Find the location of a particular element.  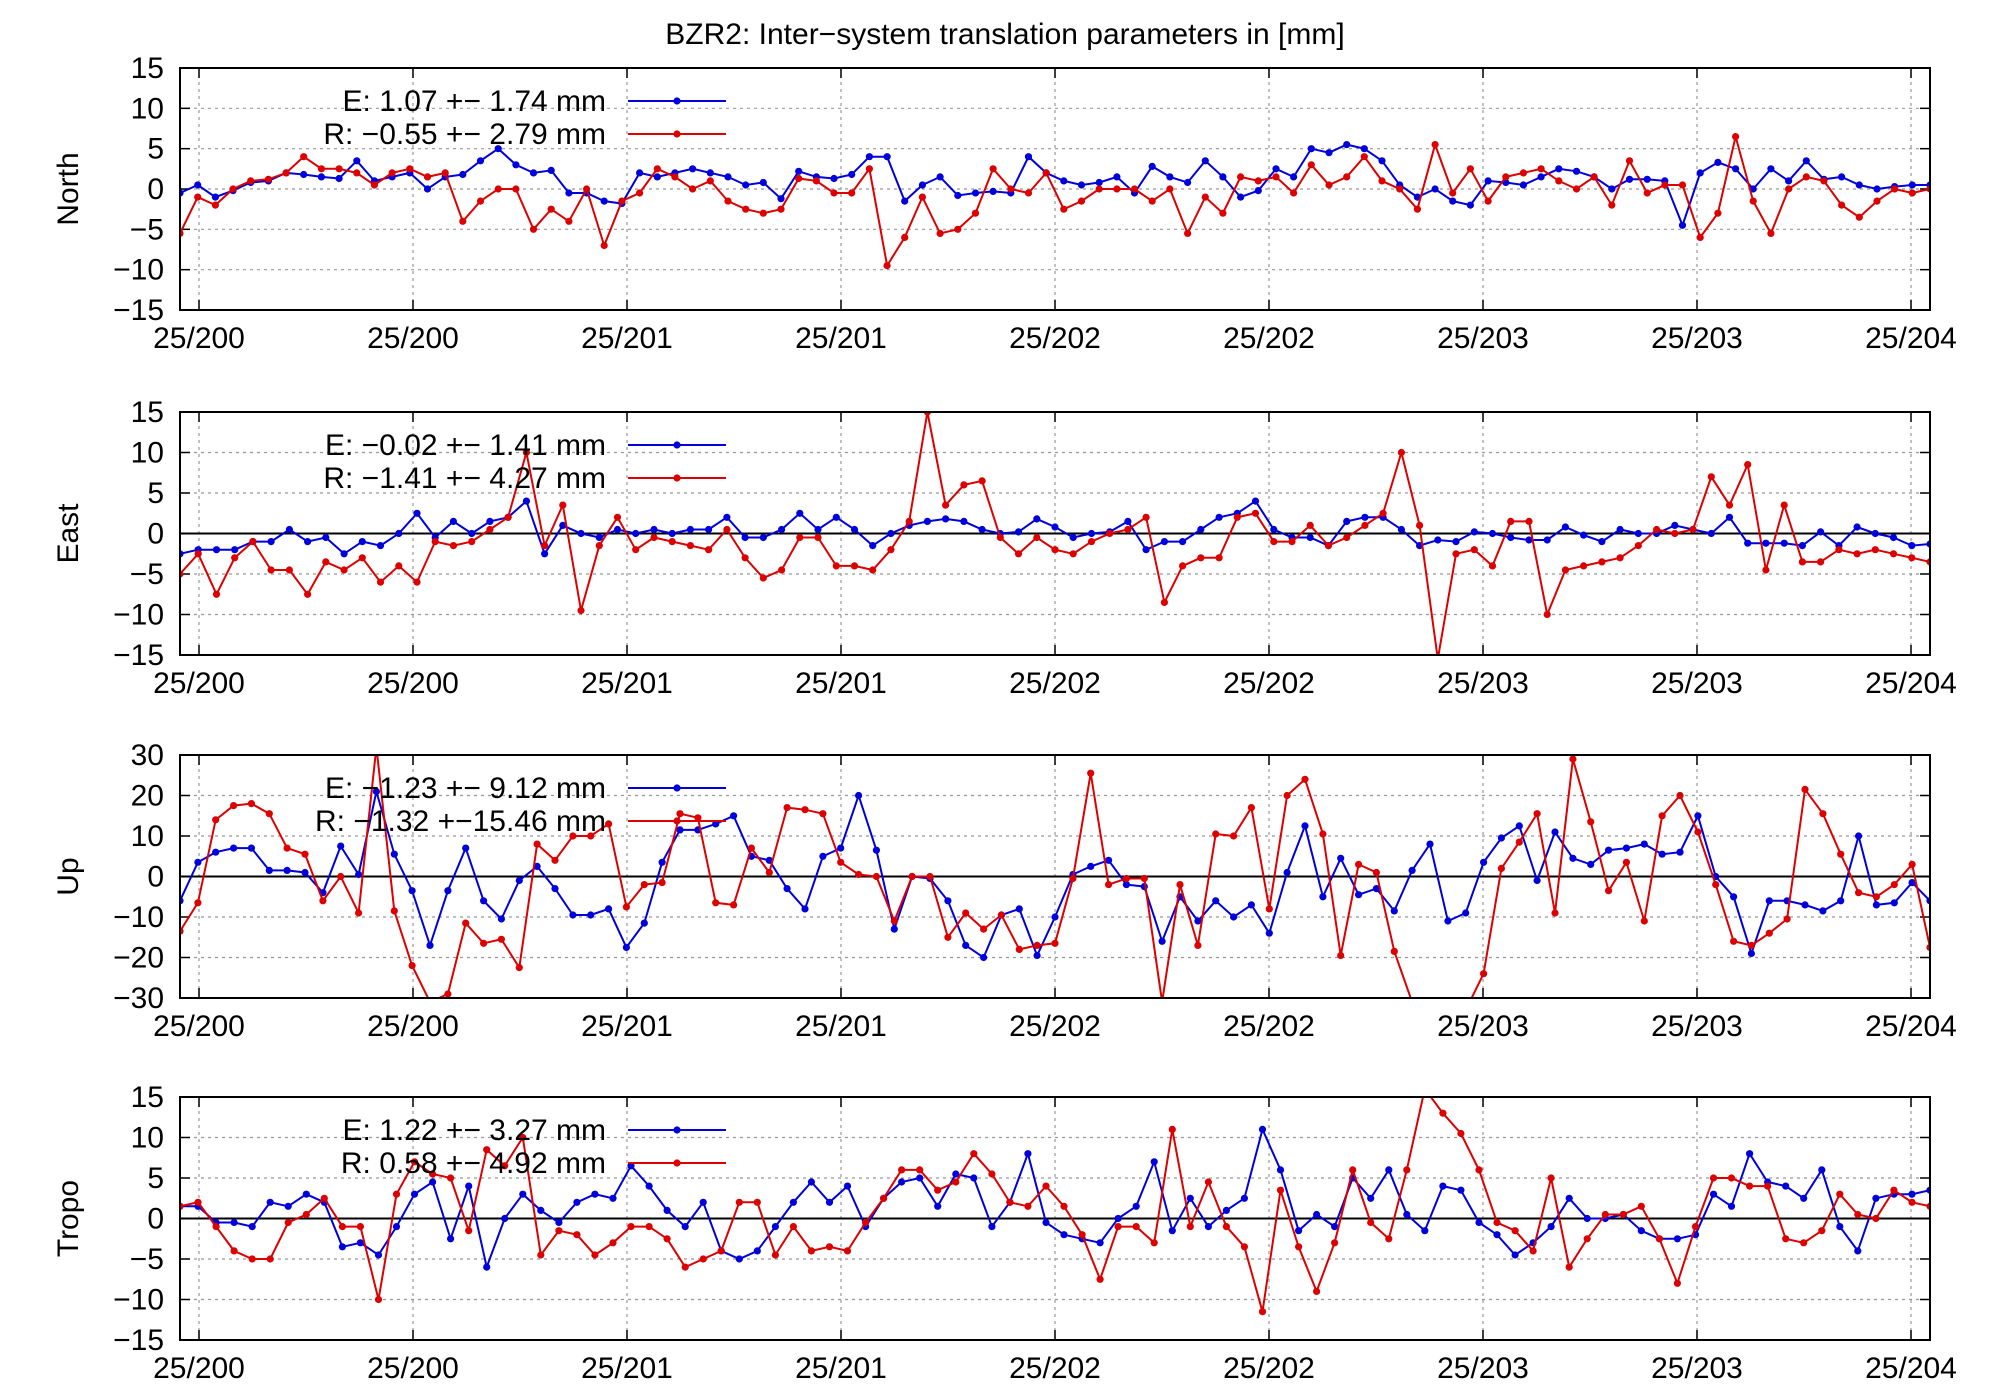

y-tick-label: −20 is located at coordinates (138, 958).